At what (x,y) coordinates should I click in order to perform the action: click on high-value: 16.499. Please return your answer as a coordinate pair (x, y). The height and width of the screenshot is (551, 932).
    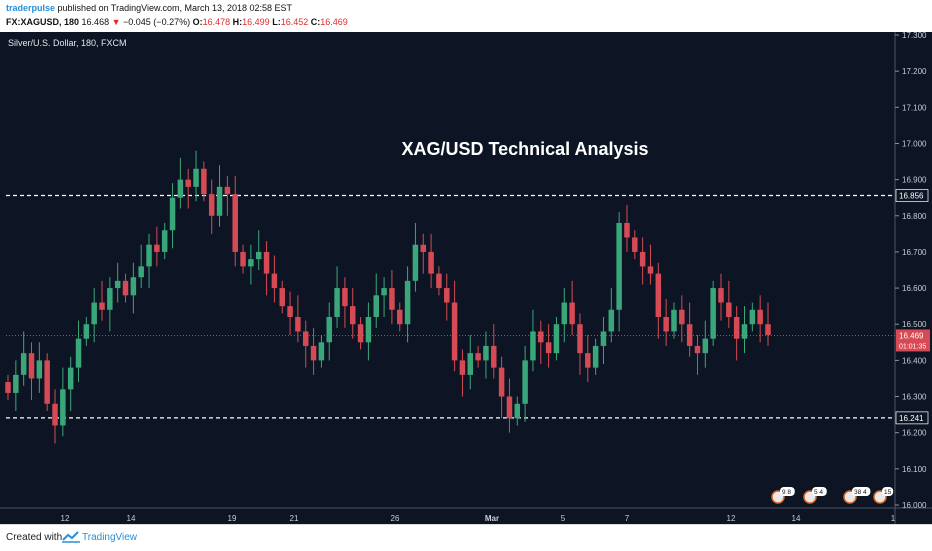
    Looking at the image, I should click on (256, 22).